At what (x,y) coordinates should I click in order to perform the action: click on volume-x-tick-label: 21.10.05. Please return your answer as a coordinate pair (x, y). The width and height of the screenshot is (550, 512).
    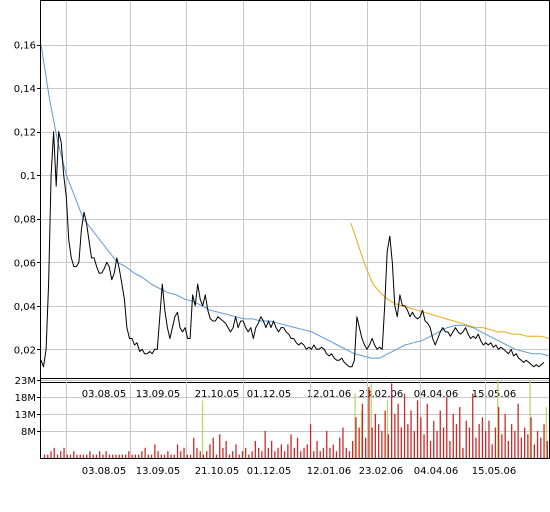
    Looking at the image, I should click on (217, 471).